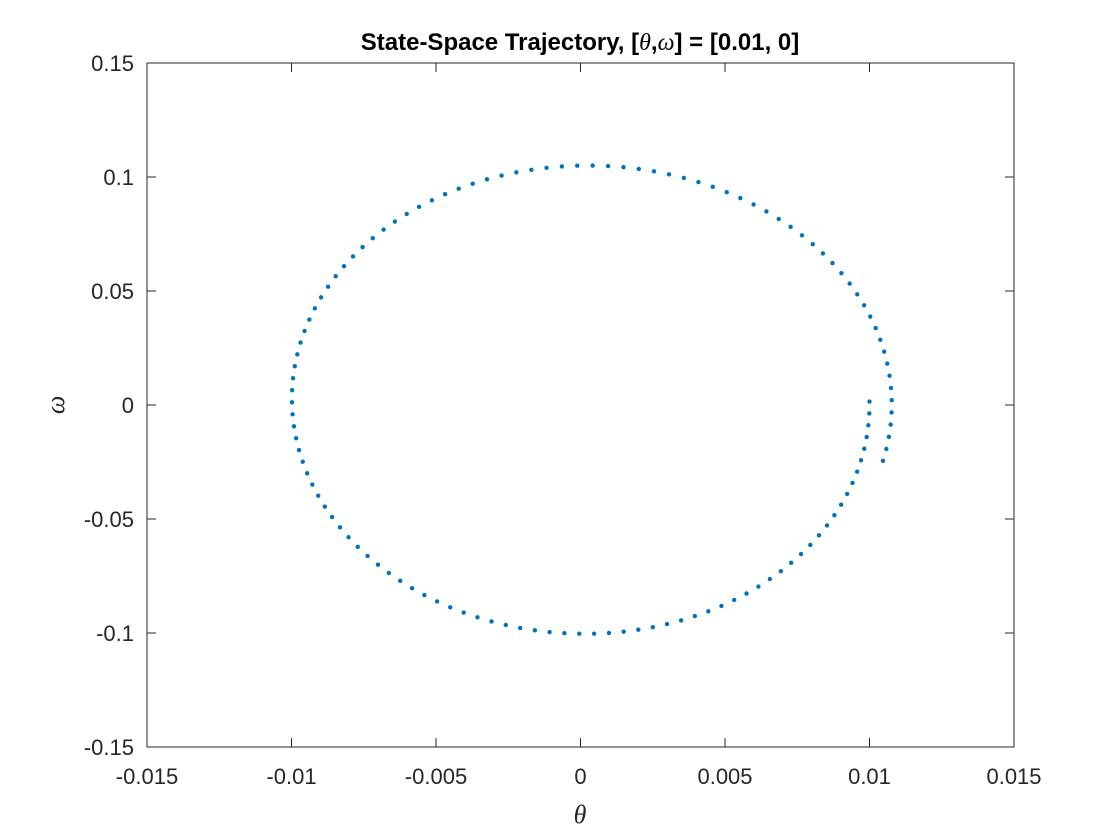 The image size is (1120, 840). I want to click on chart-title-omega: ω, so click(666, 43).